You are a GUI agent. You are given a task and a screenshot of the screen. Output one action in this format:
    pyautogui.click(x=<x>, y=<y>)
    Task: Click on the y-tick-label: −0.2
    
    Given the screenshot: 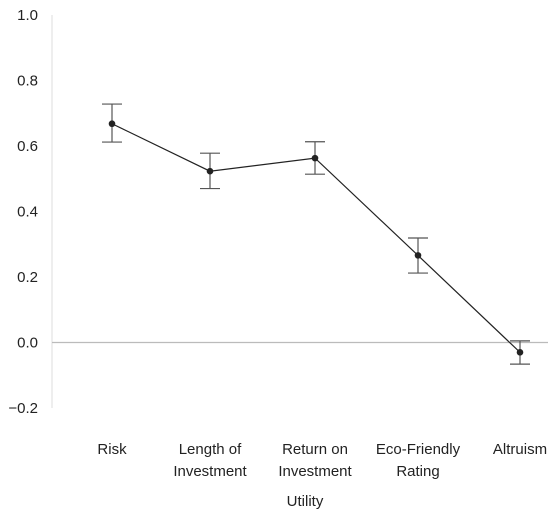 What is the action you would take?
    pyautogui.click(x=23, y=408)
    